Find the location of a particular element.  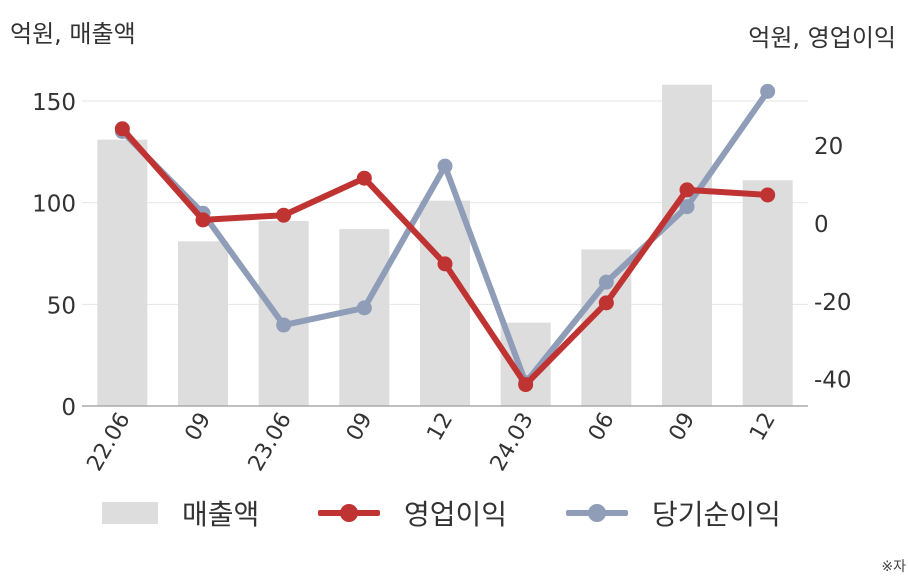

x-axis-tick-label: 23.06 is located at coordinates (270, 442).